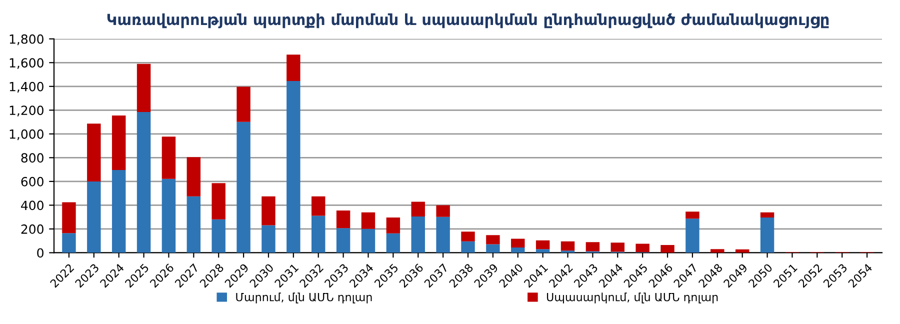 The image size is (900, 324). Describe the element at coordinates (27, 40) in the screenshot. I see `y-tick-label: 1,800` at that location.